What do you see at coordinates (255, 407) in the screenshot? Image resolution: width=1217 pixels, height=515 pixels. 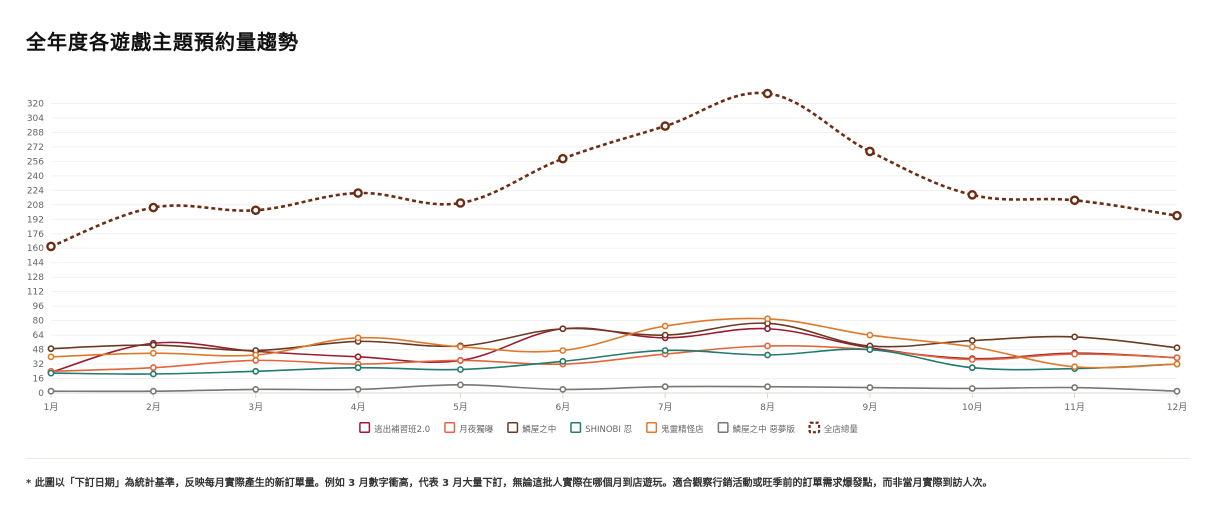 I see `x-tick-label: 3月` at bounding box center [255, 407].